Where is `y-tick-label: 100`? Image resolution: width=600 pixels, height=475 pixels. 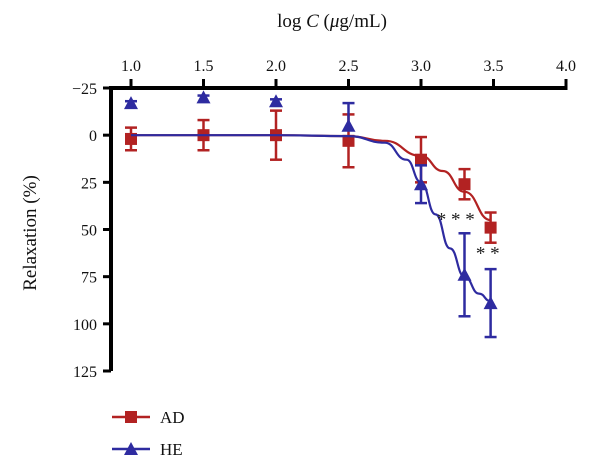 y-tick-label: 100 is located at coordinates (85, 325).